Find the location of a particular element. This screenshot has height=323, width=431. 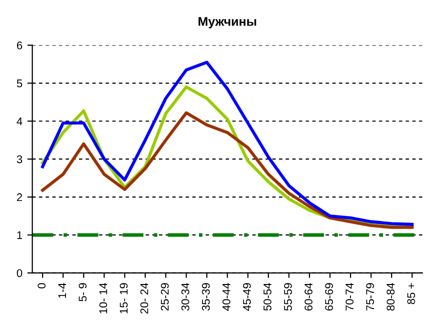

x-tick-label: 10- 14 is located at coordinates (103, 298).